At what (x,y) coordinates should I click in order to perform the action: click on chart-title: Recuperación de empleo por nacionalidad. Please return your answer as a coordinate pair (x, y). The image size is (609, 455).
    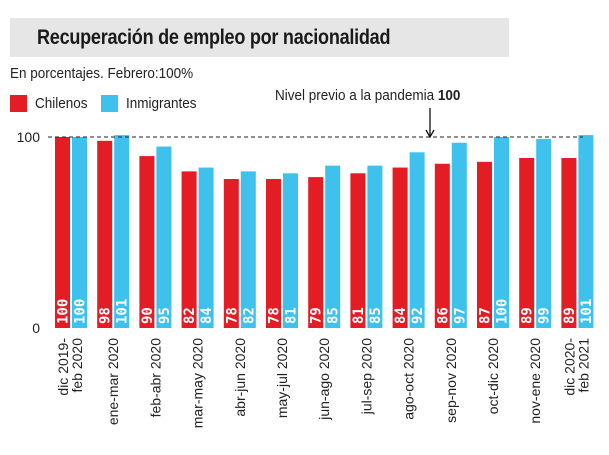
    Looking at the image, I should click on (214, 37).